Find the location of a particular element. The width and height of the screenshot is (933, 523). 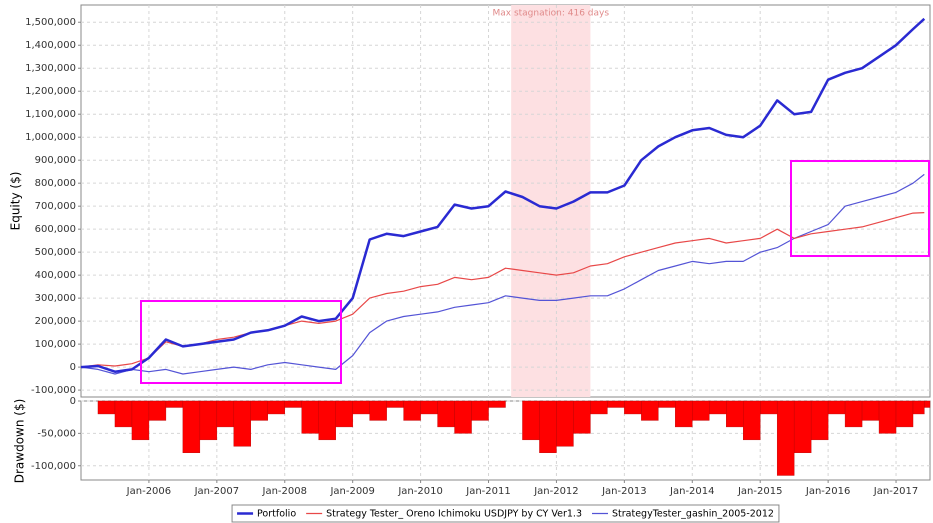

x-tick-label: Jan-2014 is located at coordinates (691, 491).